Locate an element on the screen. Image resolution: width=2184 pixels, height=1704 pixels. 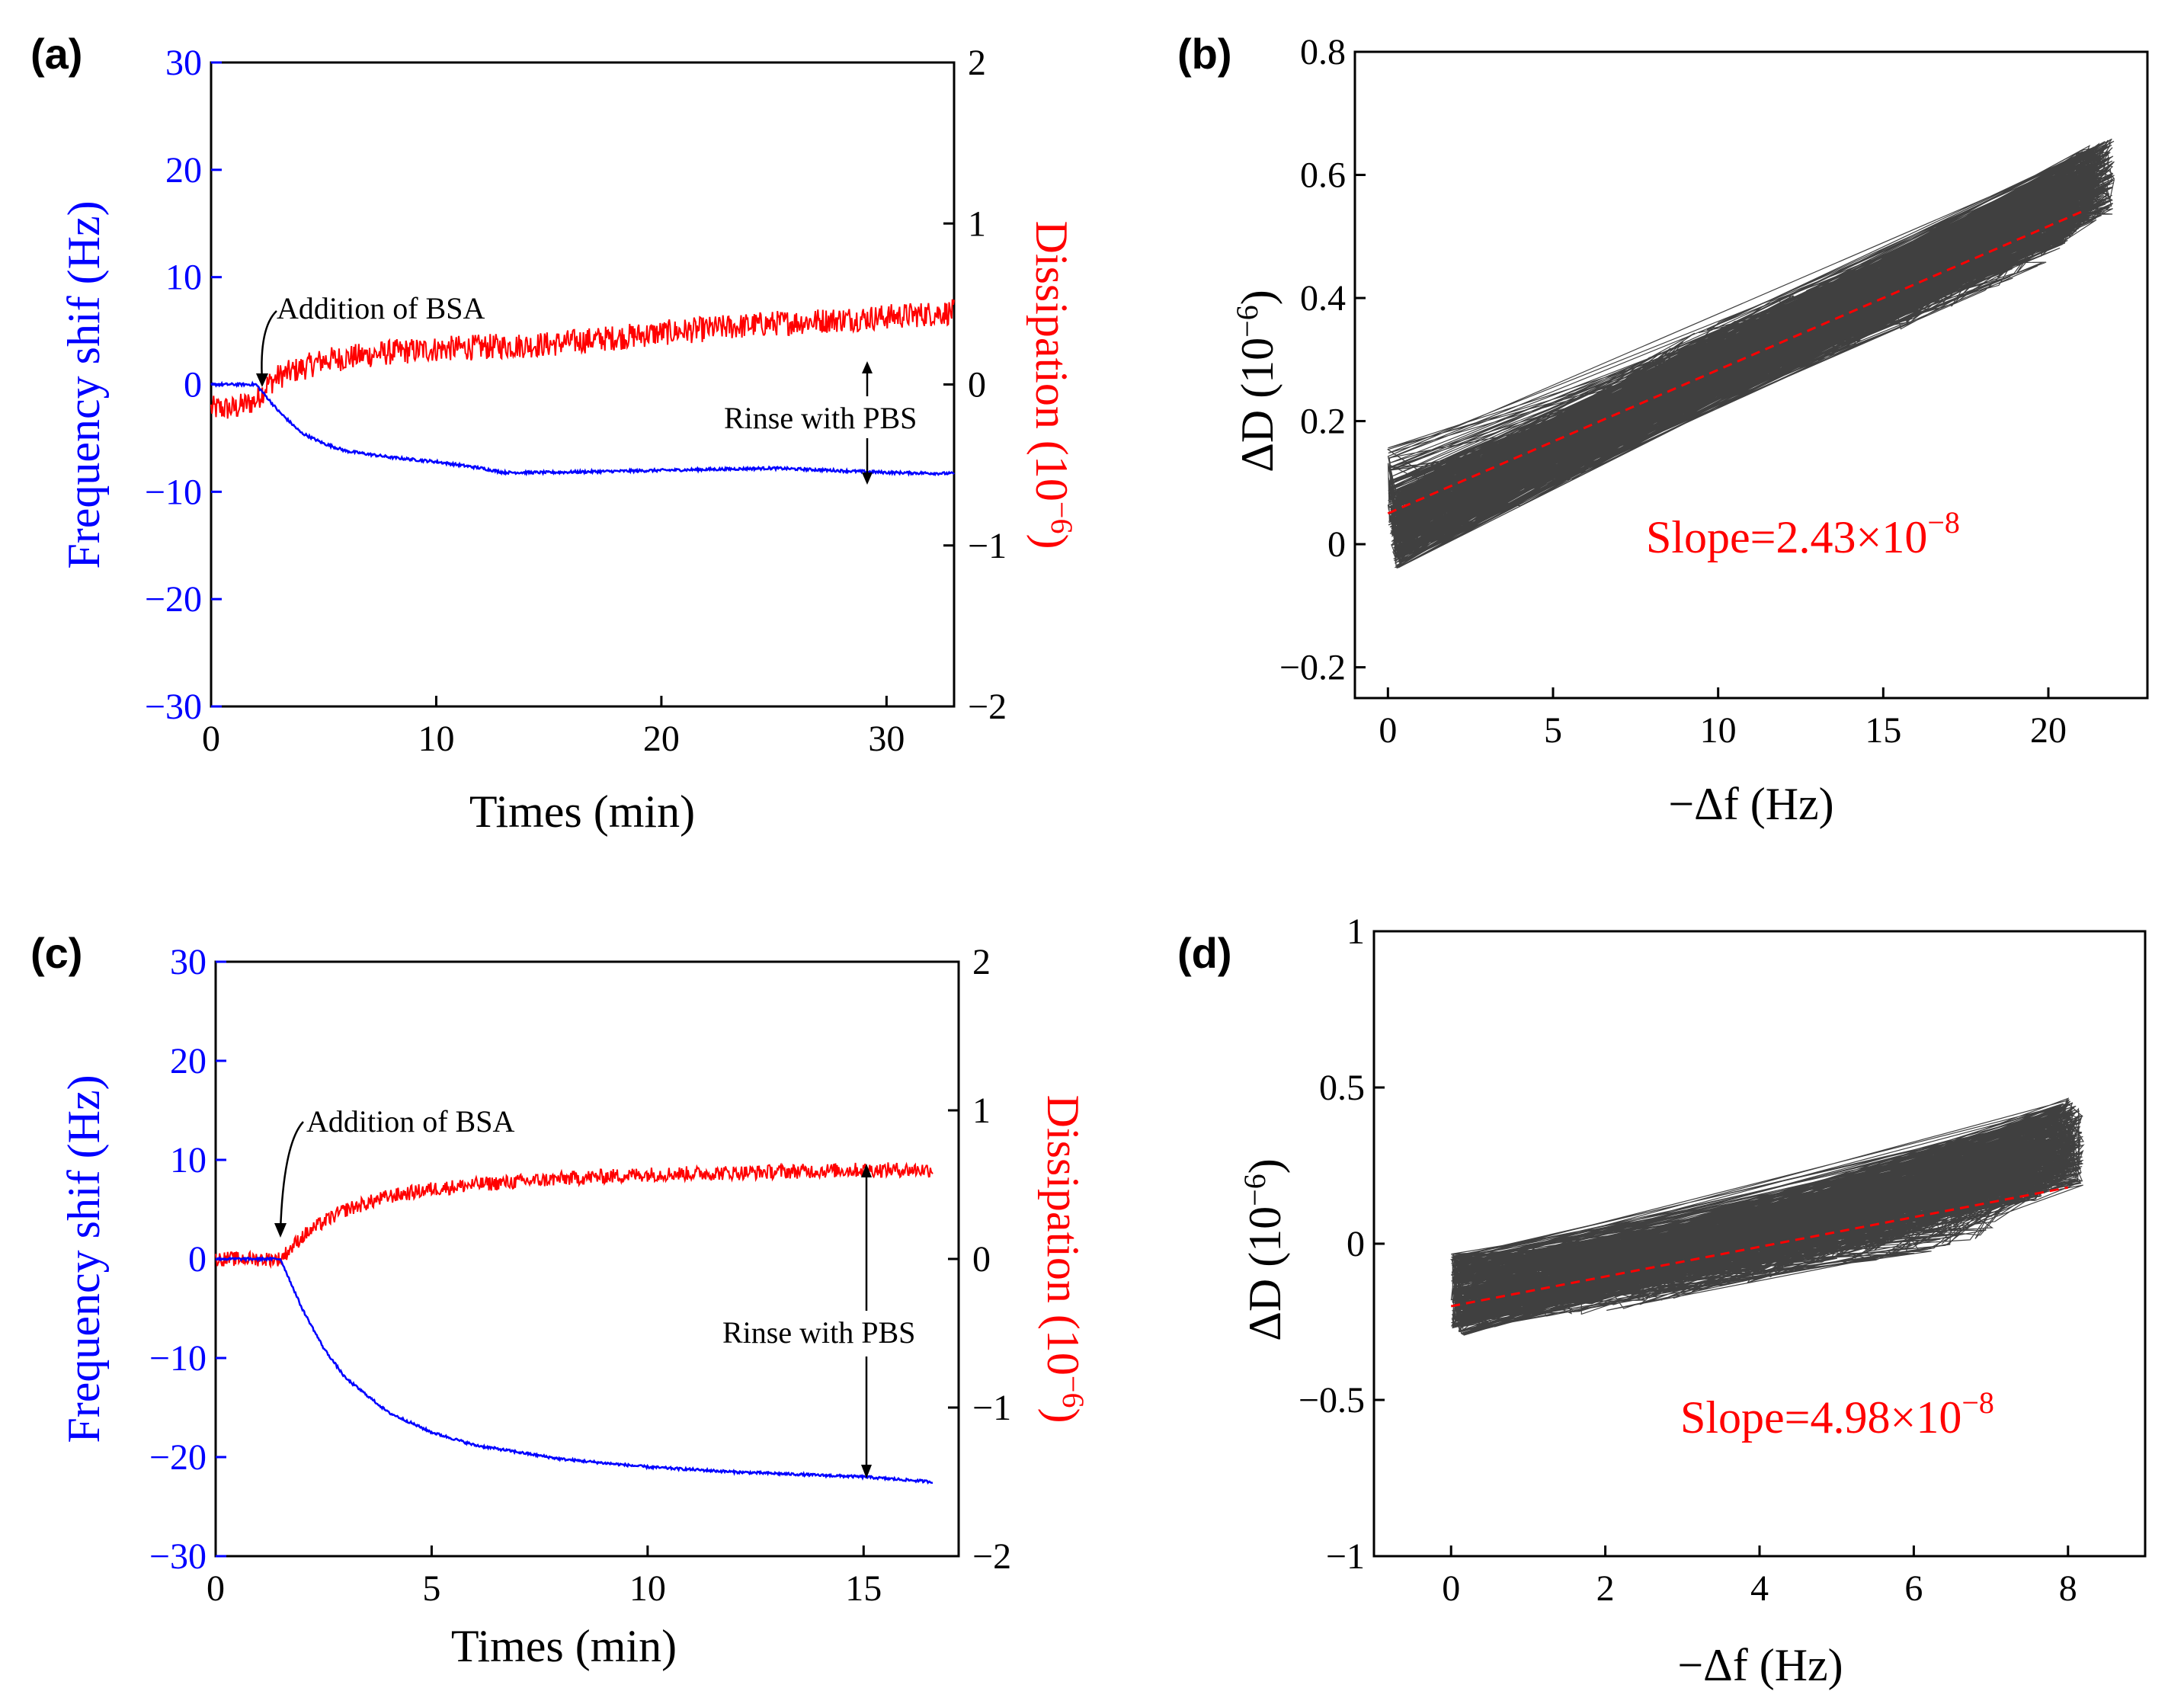
panel-c-addition-arrowhead is located at coordinates (280, 1230).